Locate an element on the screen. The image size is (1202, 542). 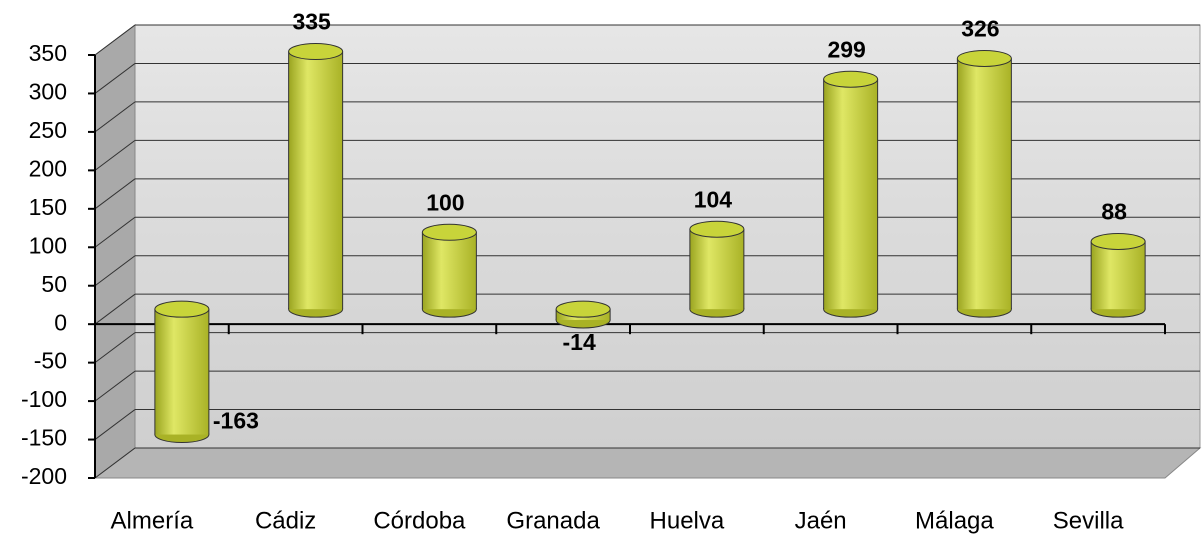
y-tick-label: 100 is located at coordinates (48, 245).